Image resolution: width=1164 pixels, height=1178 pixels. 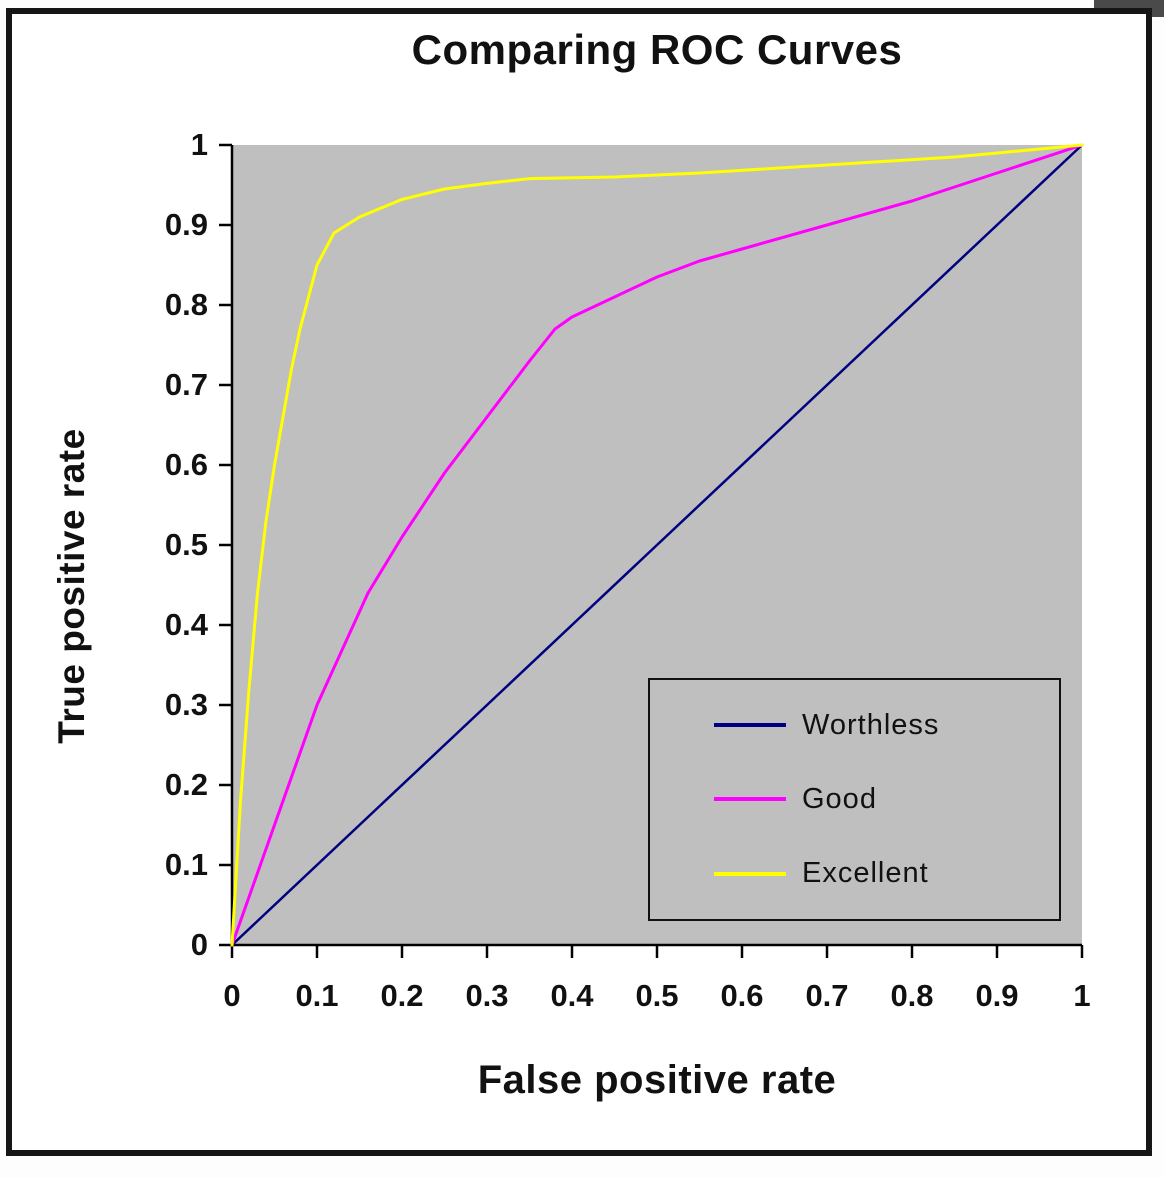 I want to click on legend-line-excellent-icon, so click(x=750, y=873).